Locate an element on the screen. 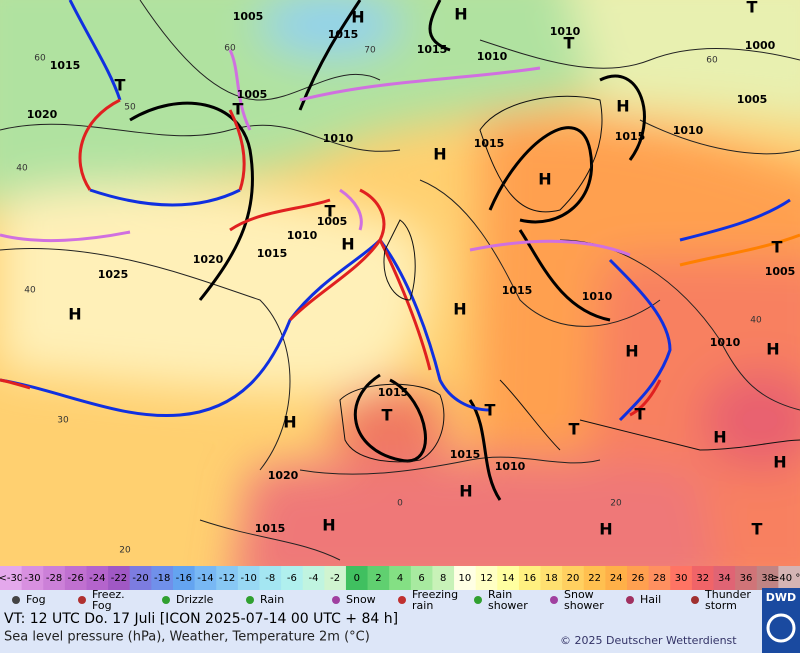 Image resolution: width=800 pixels, height=653 pixels. latitude-label: 50 is located at coordinates (130, 108).